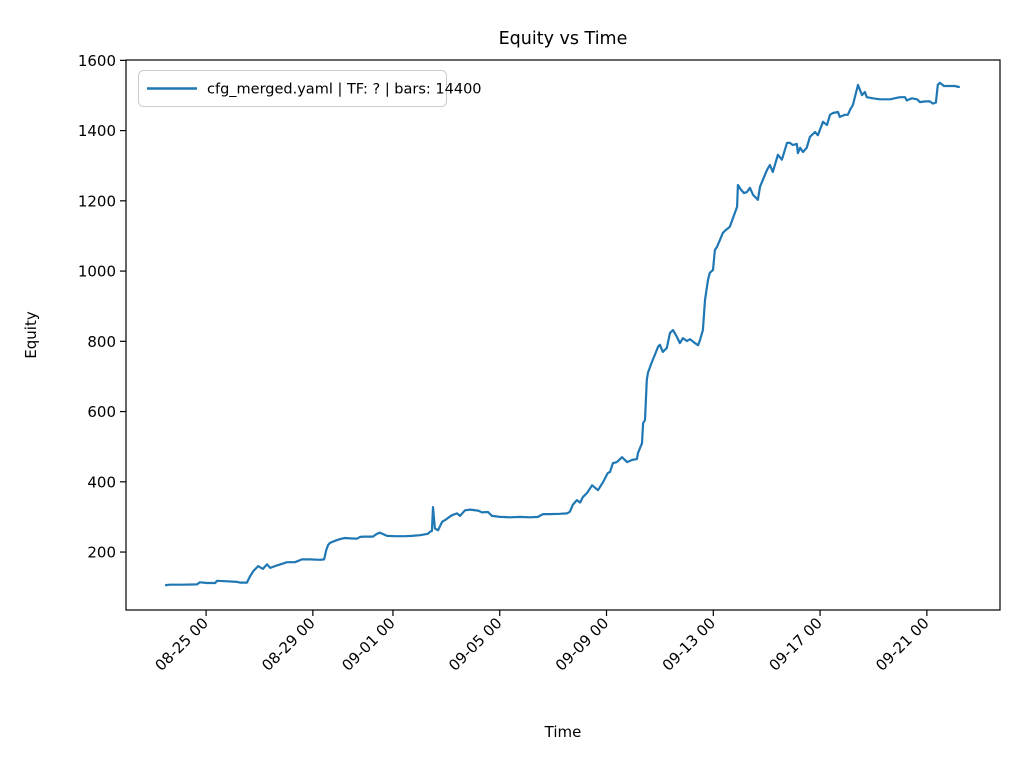  What do you see at coordinates (97, 61) in the screenshot?
I see `y-tick-label: 1600` at bounding box center [97, 61].